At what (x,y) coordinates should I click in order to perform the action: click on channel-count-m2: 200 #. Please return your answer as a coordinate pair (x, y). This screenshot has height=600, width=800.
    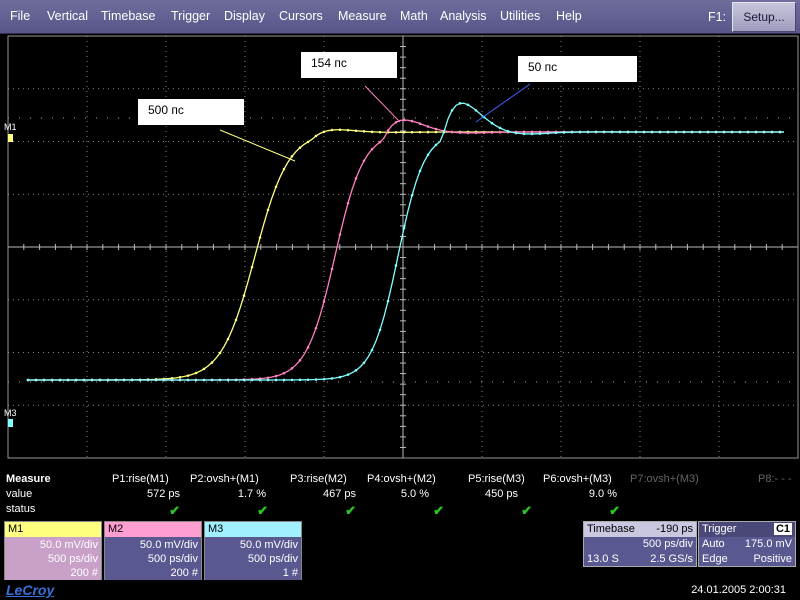
    Looking at the image, I should click on (184, 573).